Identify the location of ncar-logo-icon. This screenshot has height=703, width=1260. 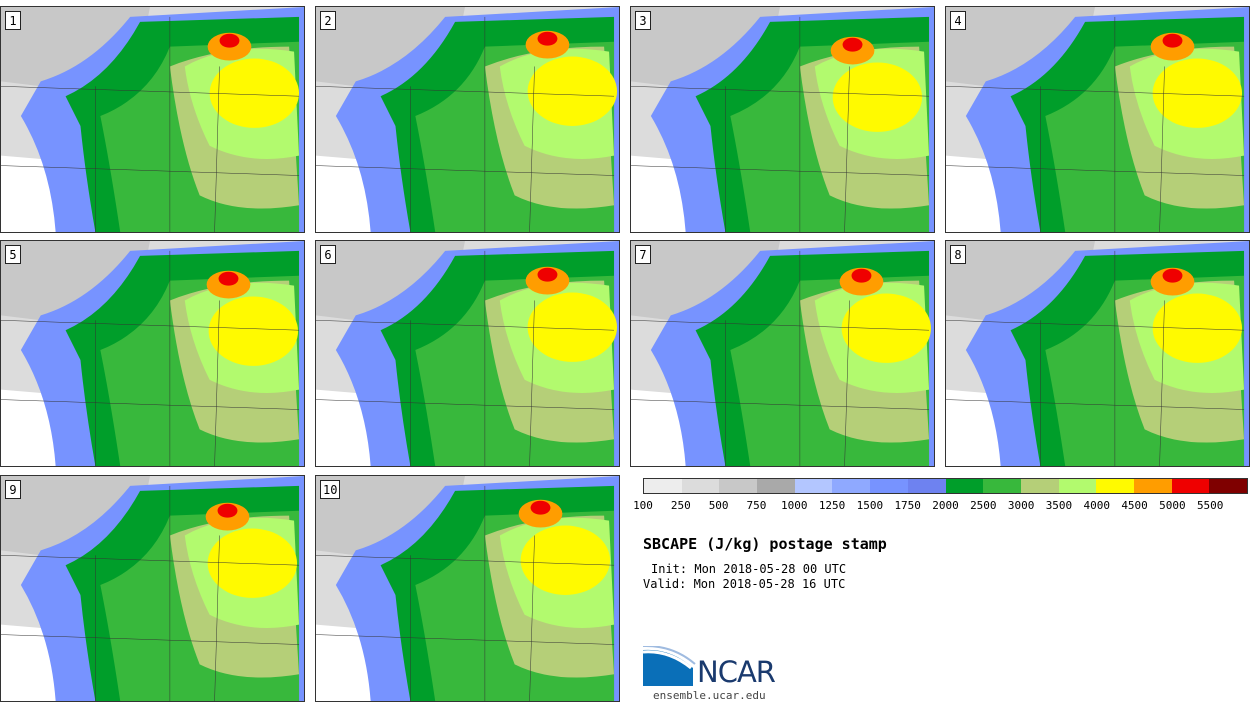
(669, 666).